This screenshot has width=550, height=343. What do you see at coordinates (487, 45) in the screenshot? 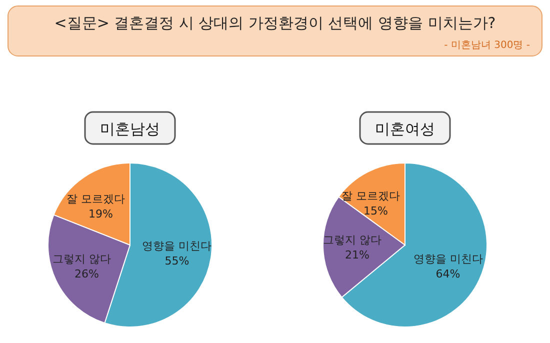
I see `text: - 미혼남녀 300명 -` at bounding box center [487, 45].